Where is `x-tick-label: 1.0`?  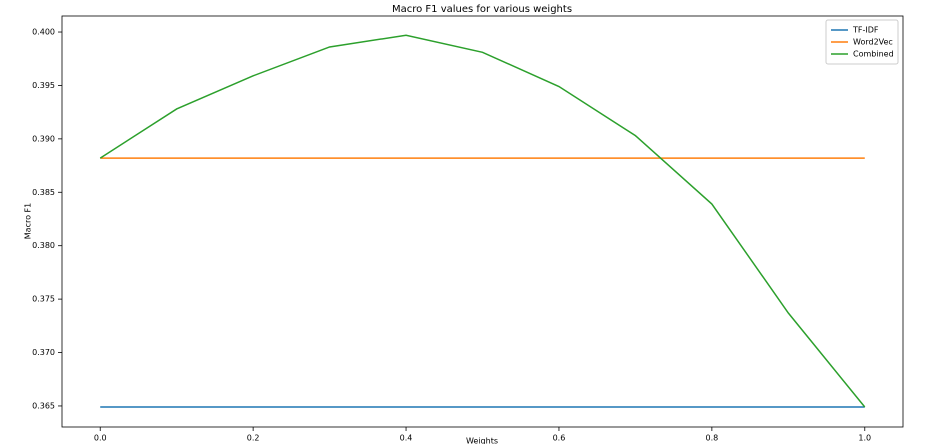 x-tick-label: 1.0 is located at coordinates (864, 438).